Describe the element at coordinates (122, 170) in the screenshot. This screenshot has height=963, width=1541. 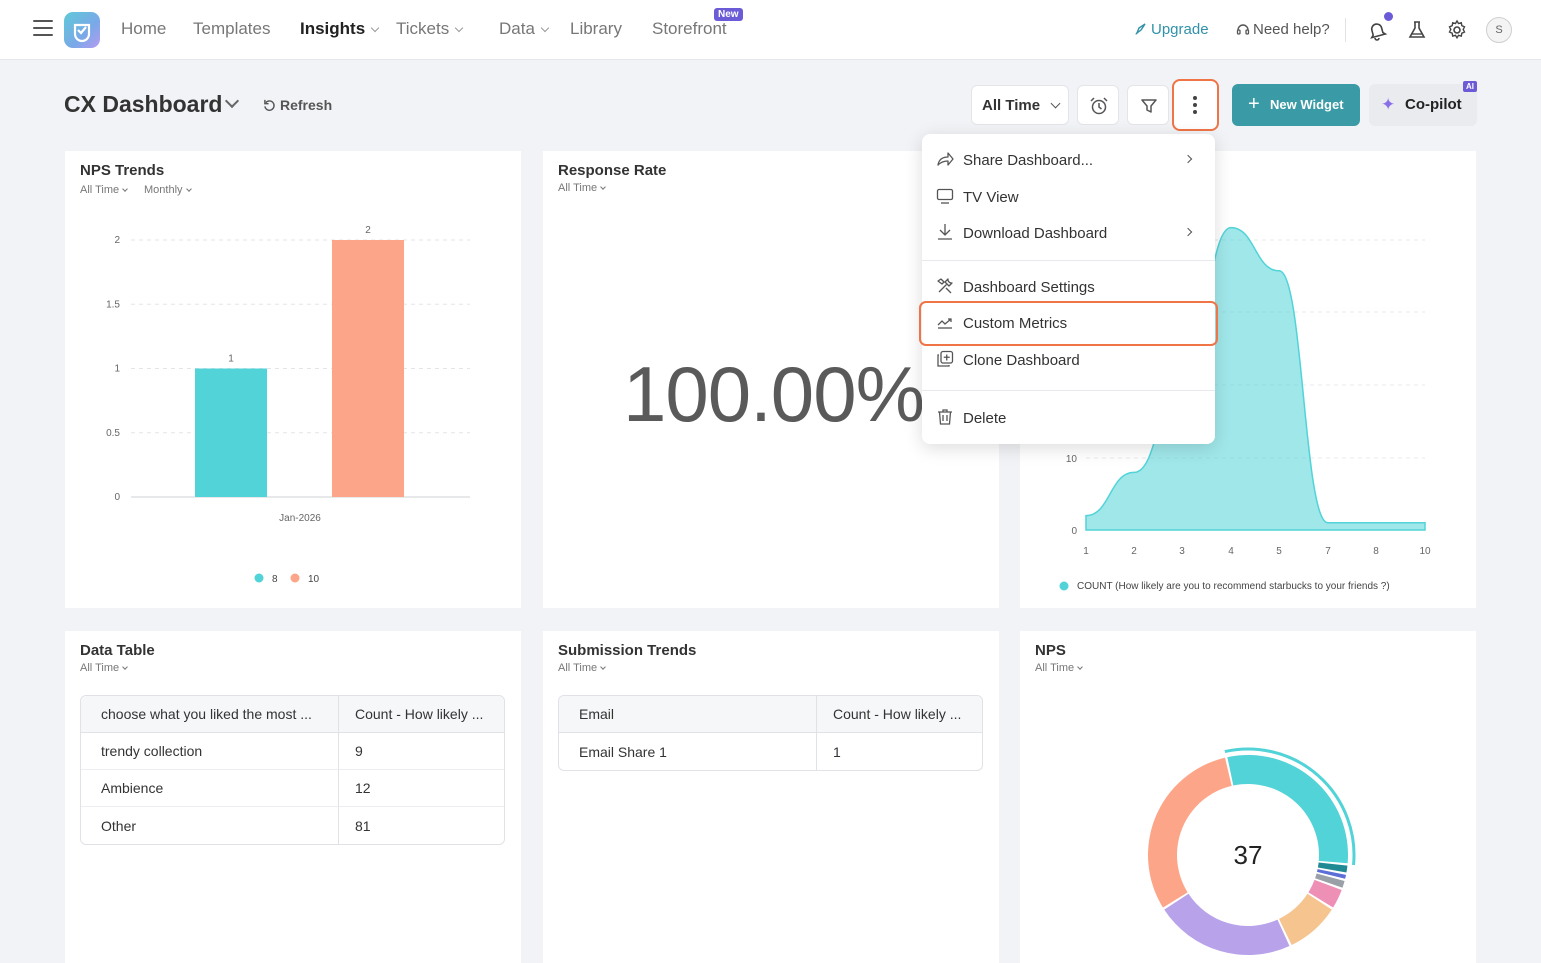
I see `card-title: NPS Trends` at that location.